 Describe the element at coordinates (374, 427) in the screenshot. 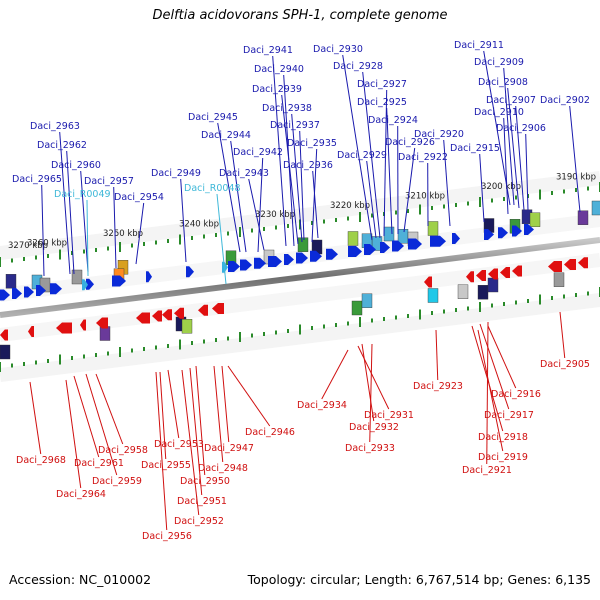

I see `reverse-gene-label: Daci_2932` at that location.